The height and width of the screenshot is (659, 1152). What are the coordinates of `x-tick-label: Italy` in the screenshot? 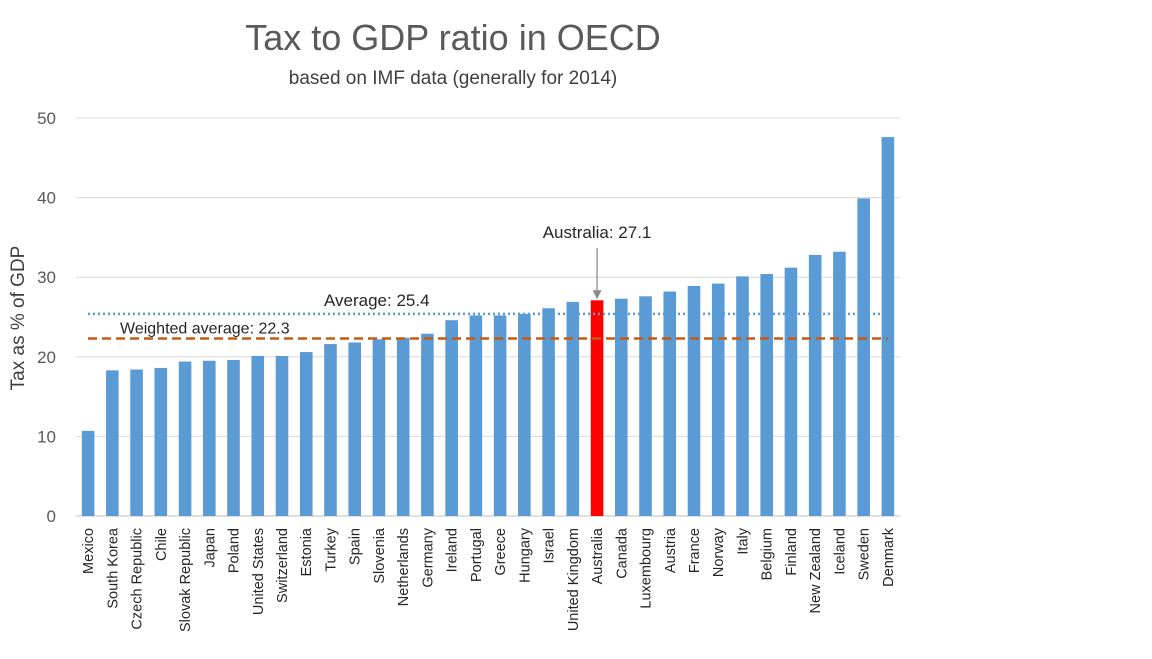 It's located at (743, 540).